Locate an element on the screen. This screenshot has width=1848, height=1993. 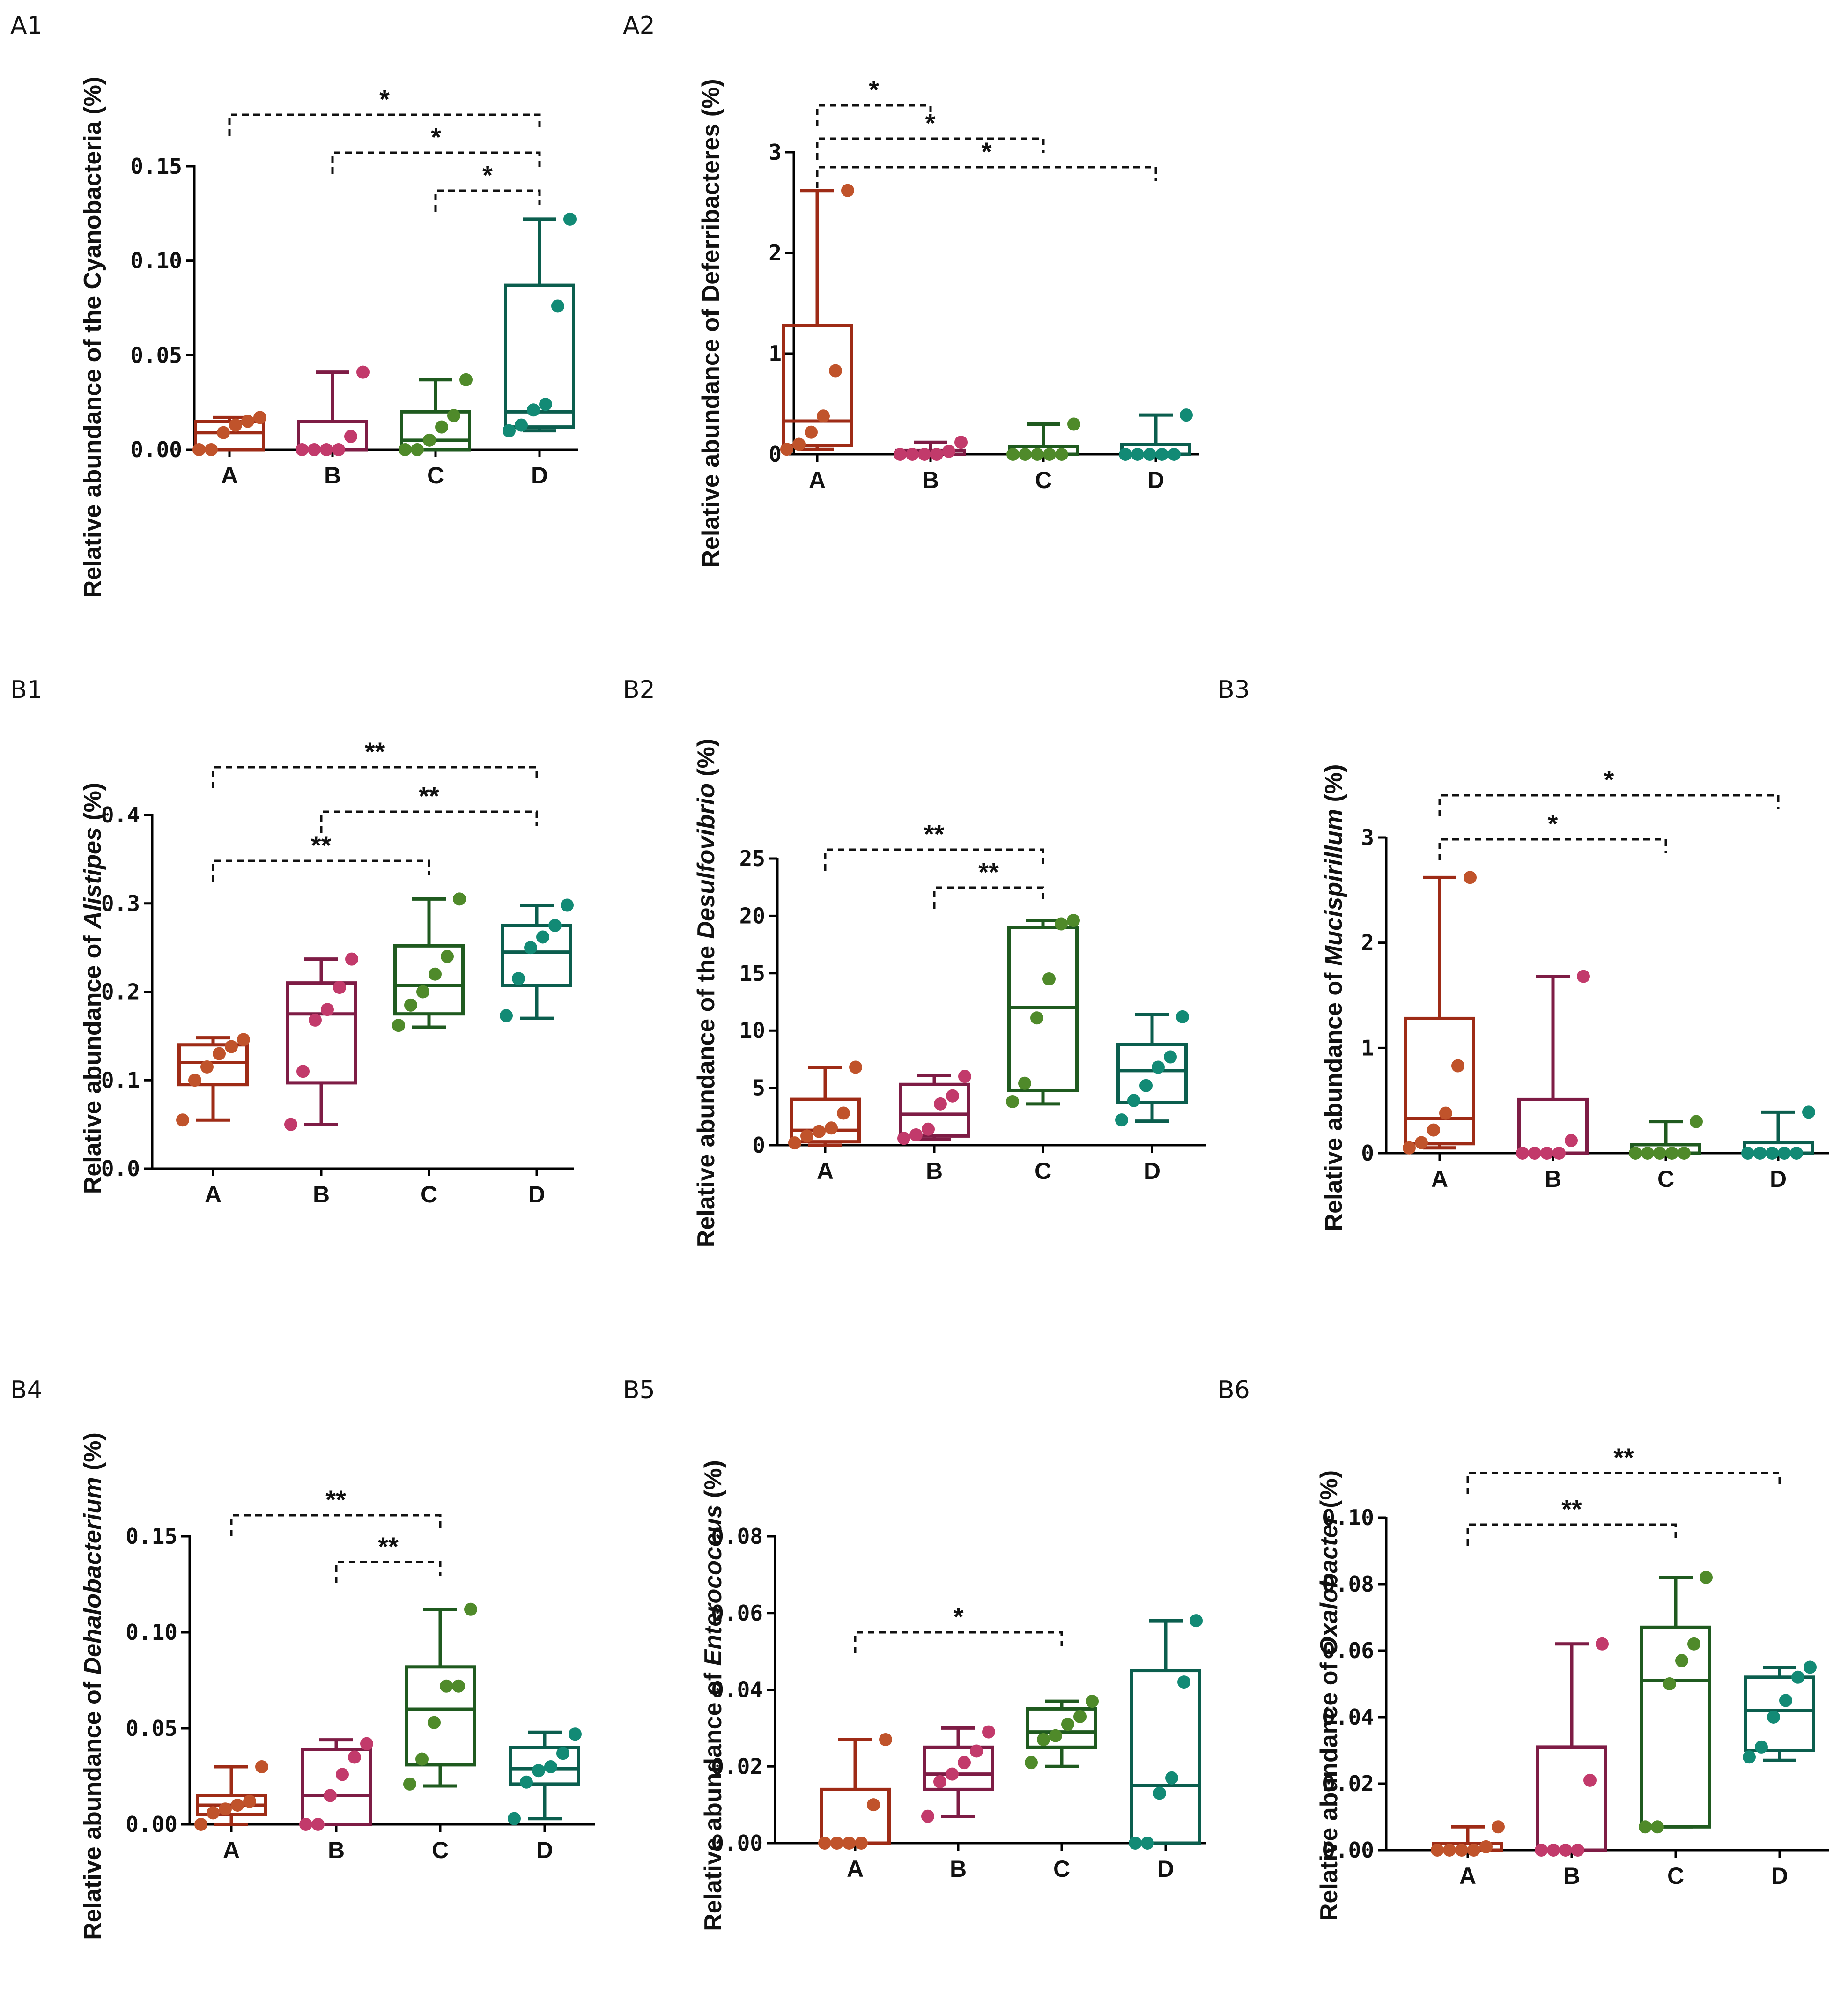
y-axis-label: Relative abundance of Alistipes (%) is located at coordinates (93, 988).